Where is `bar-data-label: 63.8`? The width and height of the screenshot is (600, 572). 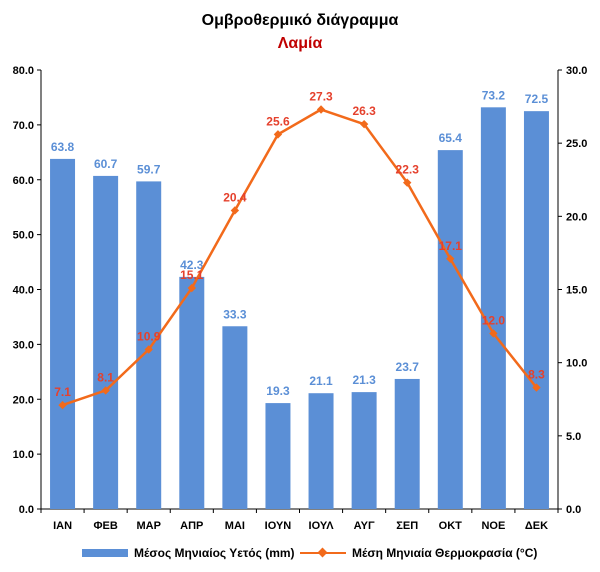
bar-data-label: 63.8 is located at coordinates (63, 147).